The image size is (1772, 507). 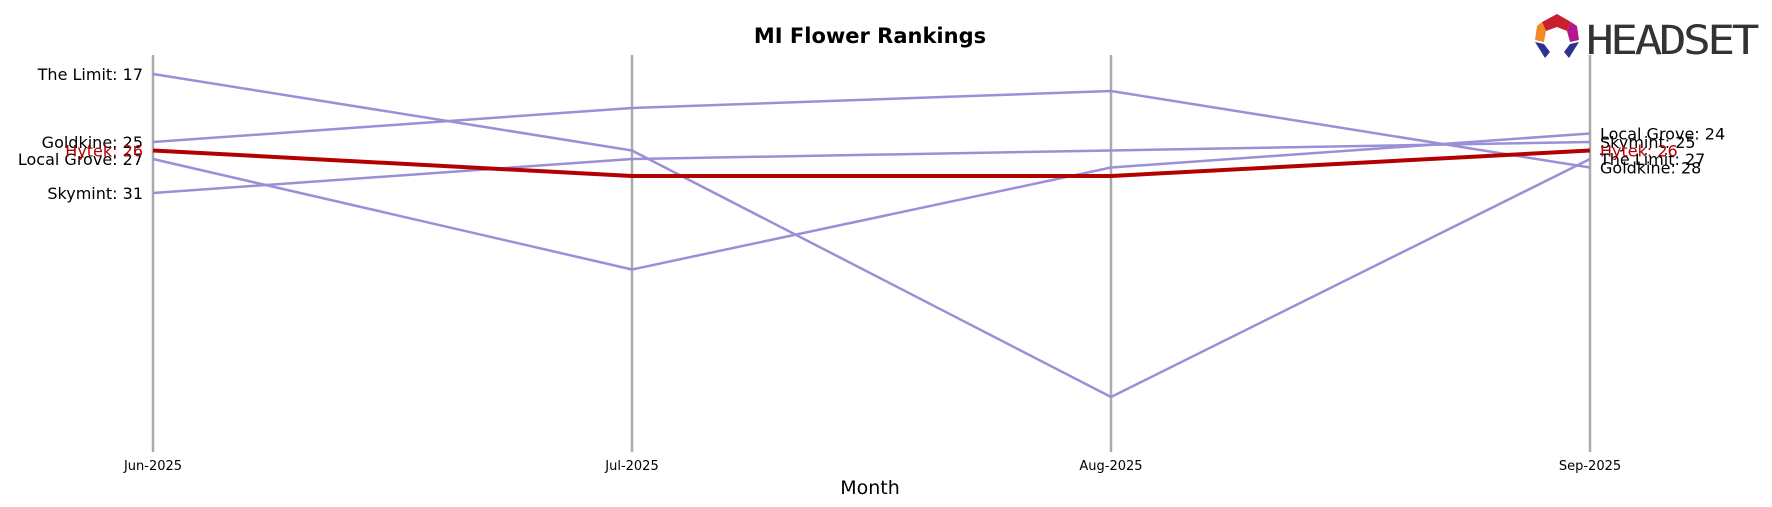 I want to click on x-tick-label: Aug-2025, so click(x=1110, y=466).